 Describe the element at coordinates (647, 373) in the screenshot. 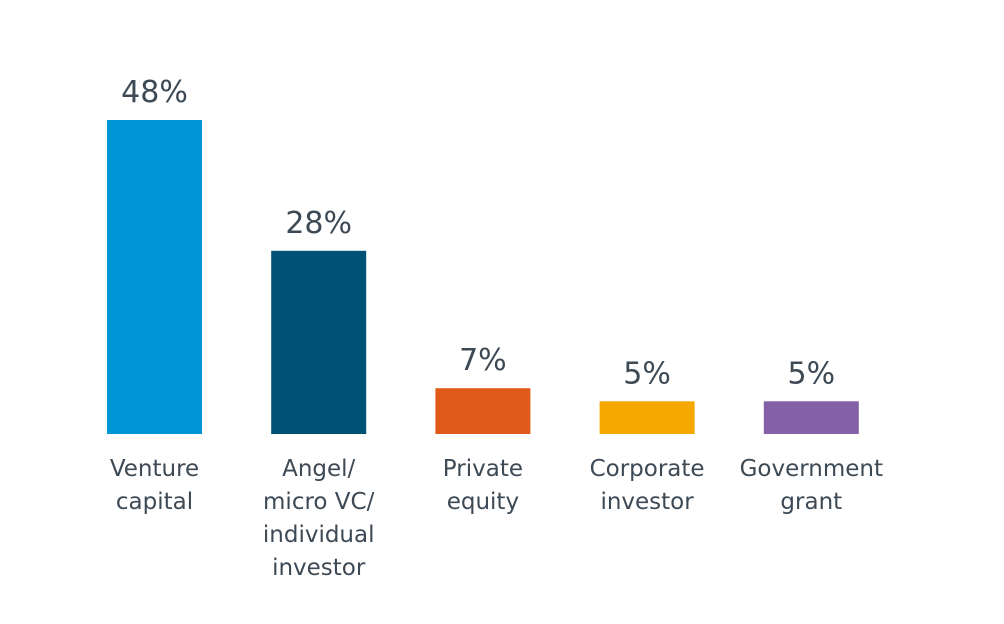

I see `value-label-3: 5%` at that location.